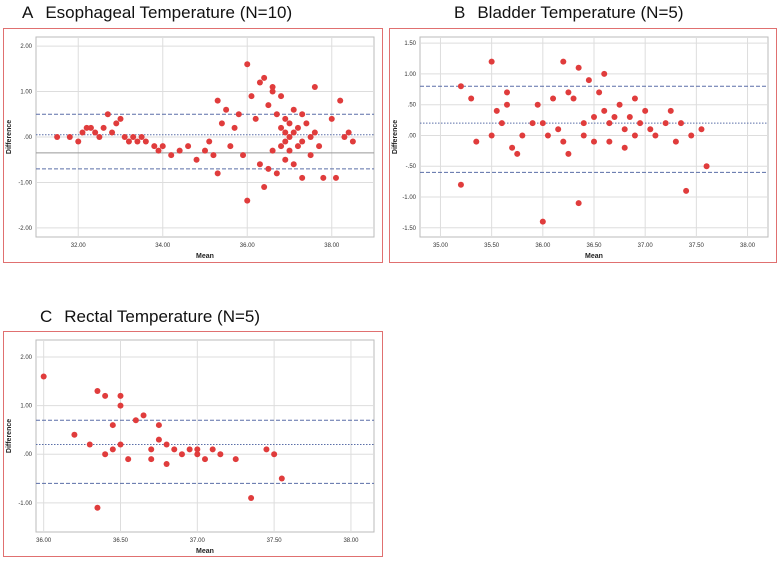 The width and height of the screenshot is (779, 561). What do you see at coordinates (25, 229) in the screenshot?
I see `y-tick-label: -2.00` at bounding box center [25, 229].